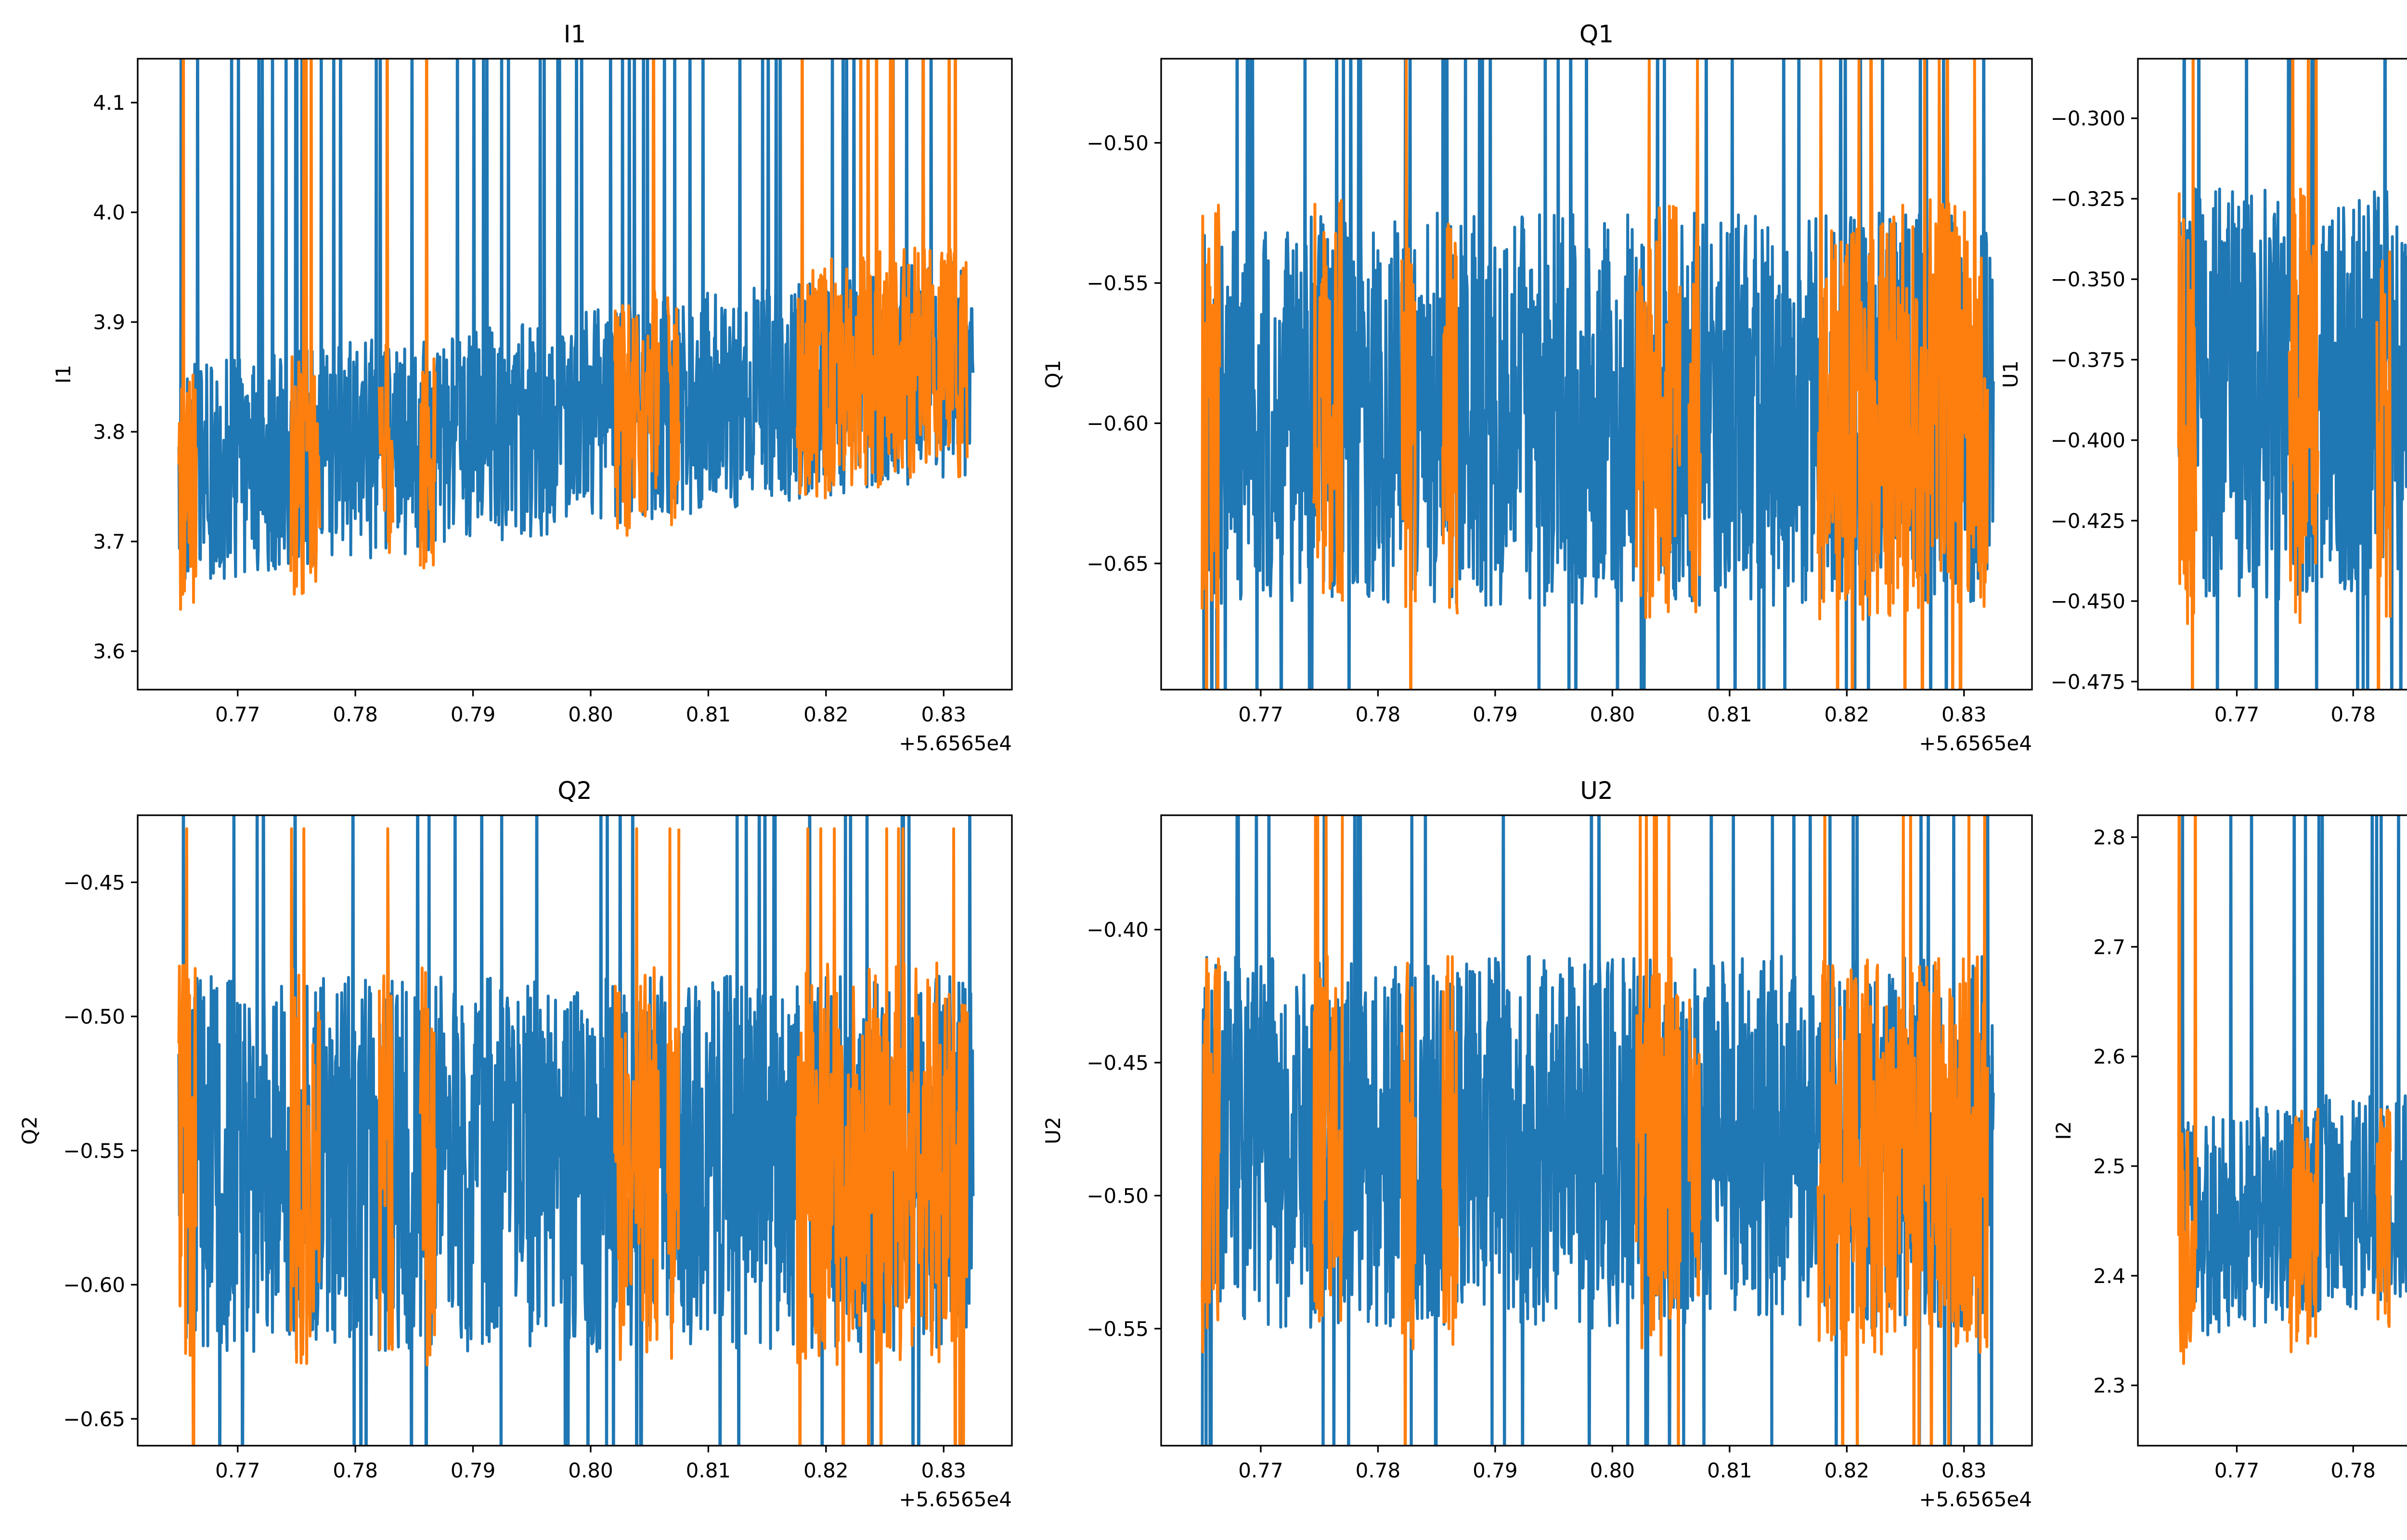 This screenshot has height=1540, width=2407. Describe the element at coordinates (1118, 930) in the screenshot. I see `y-tick-label: −0.40` at that location.